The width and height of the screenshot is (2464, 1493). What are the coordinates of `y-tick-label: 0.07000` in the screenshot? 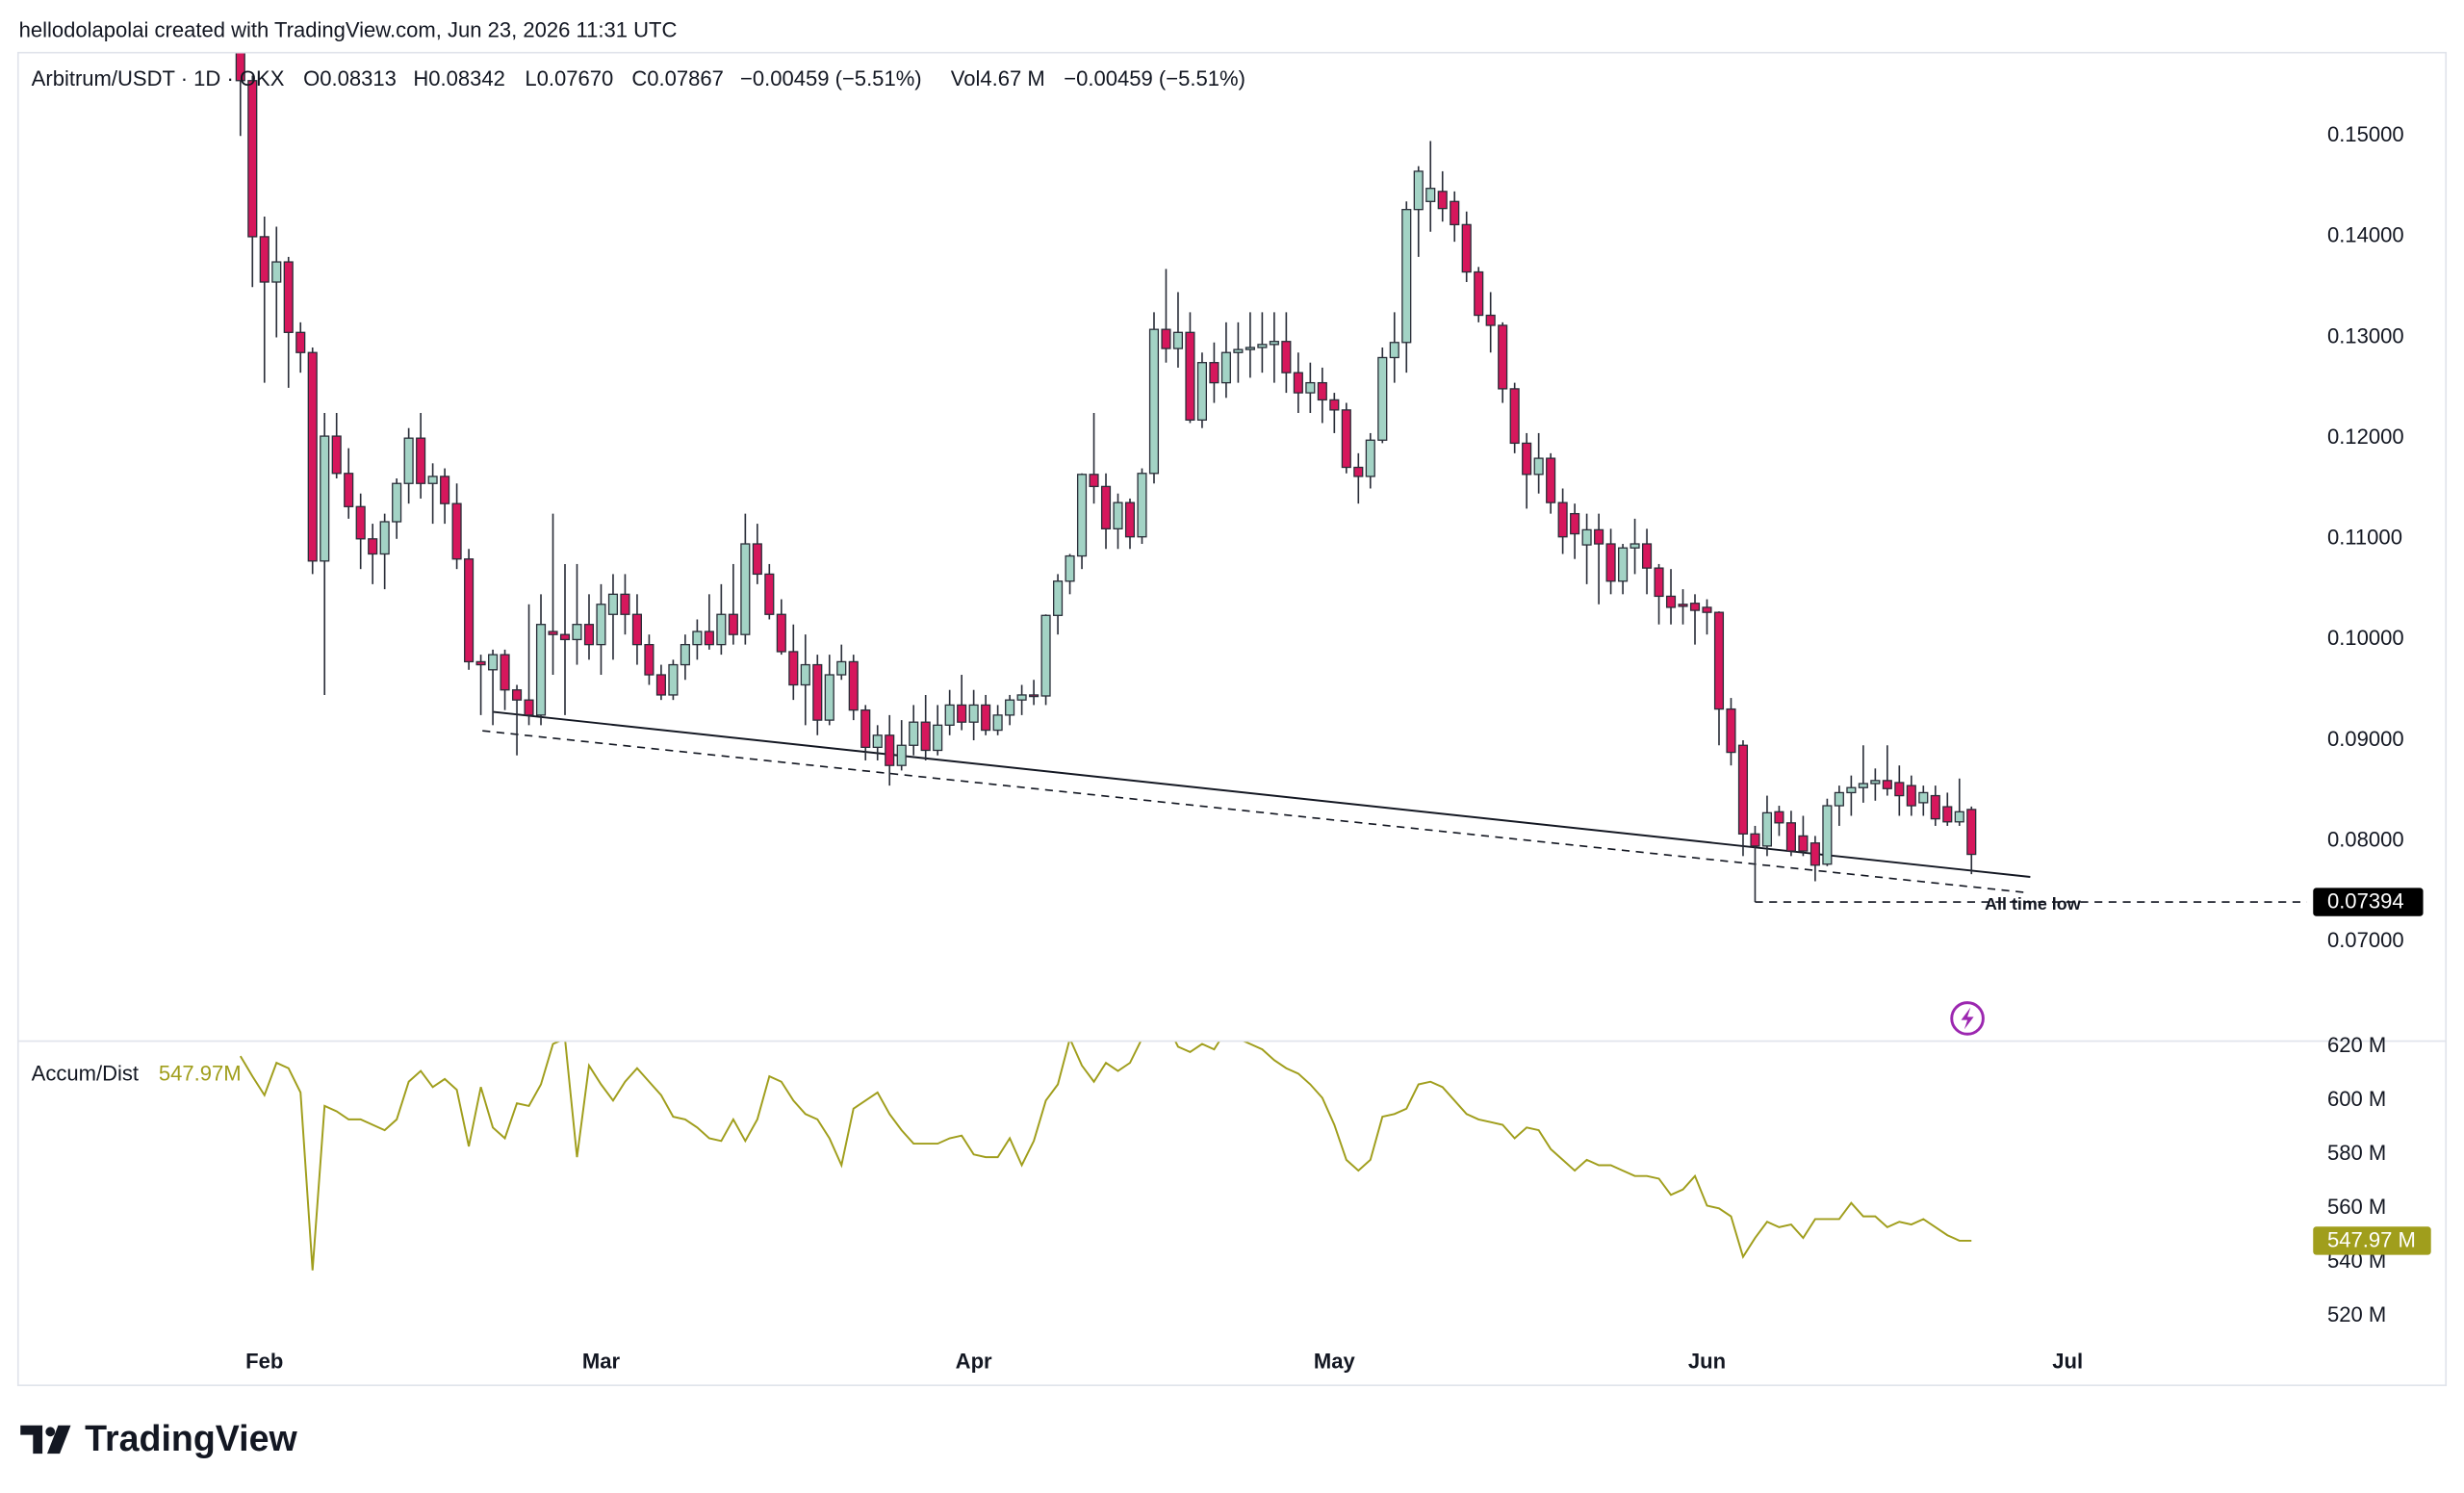 It's located at (2365, 940).